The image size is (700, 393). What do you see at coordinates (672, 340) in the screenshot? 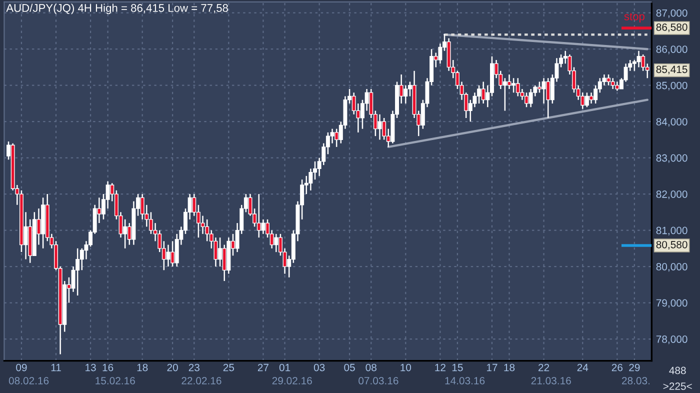
I see `y-tick-label: 78,000` at bounding box center [672, 340].